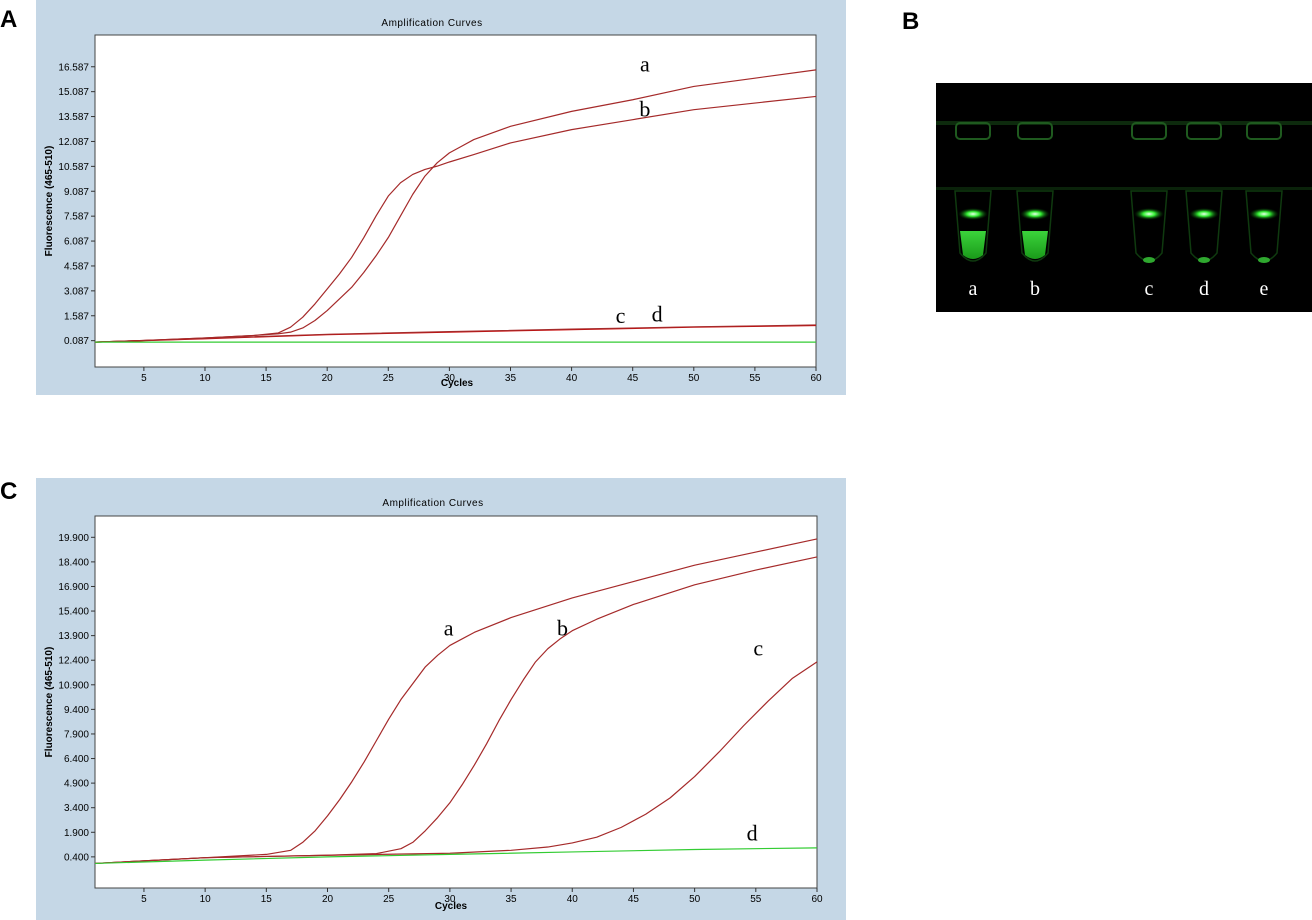 This screenshot has height=920, width=1312. Describe the element at coordinates (73, 587) in the screenshot. I see `y-tick-label: 16.900` at that location.